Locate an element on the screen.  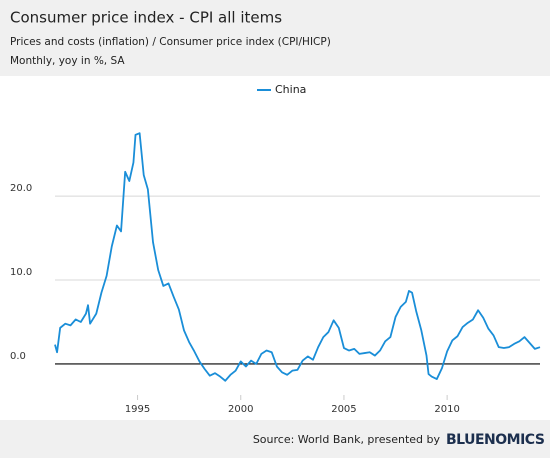
chart-title: Consumer price index - CPI all items is located at coordinates (146, 18).